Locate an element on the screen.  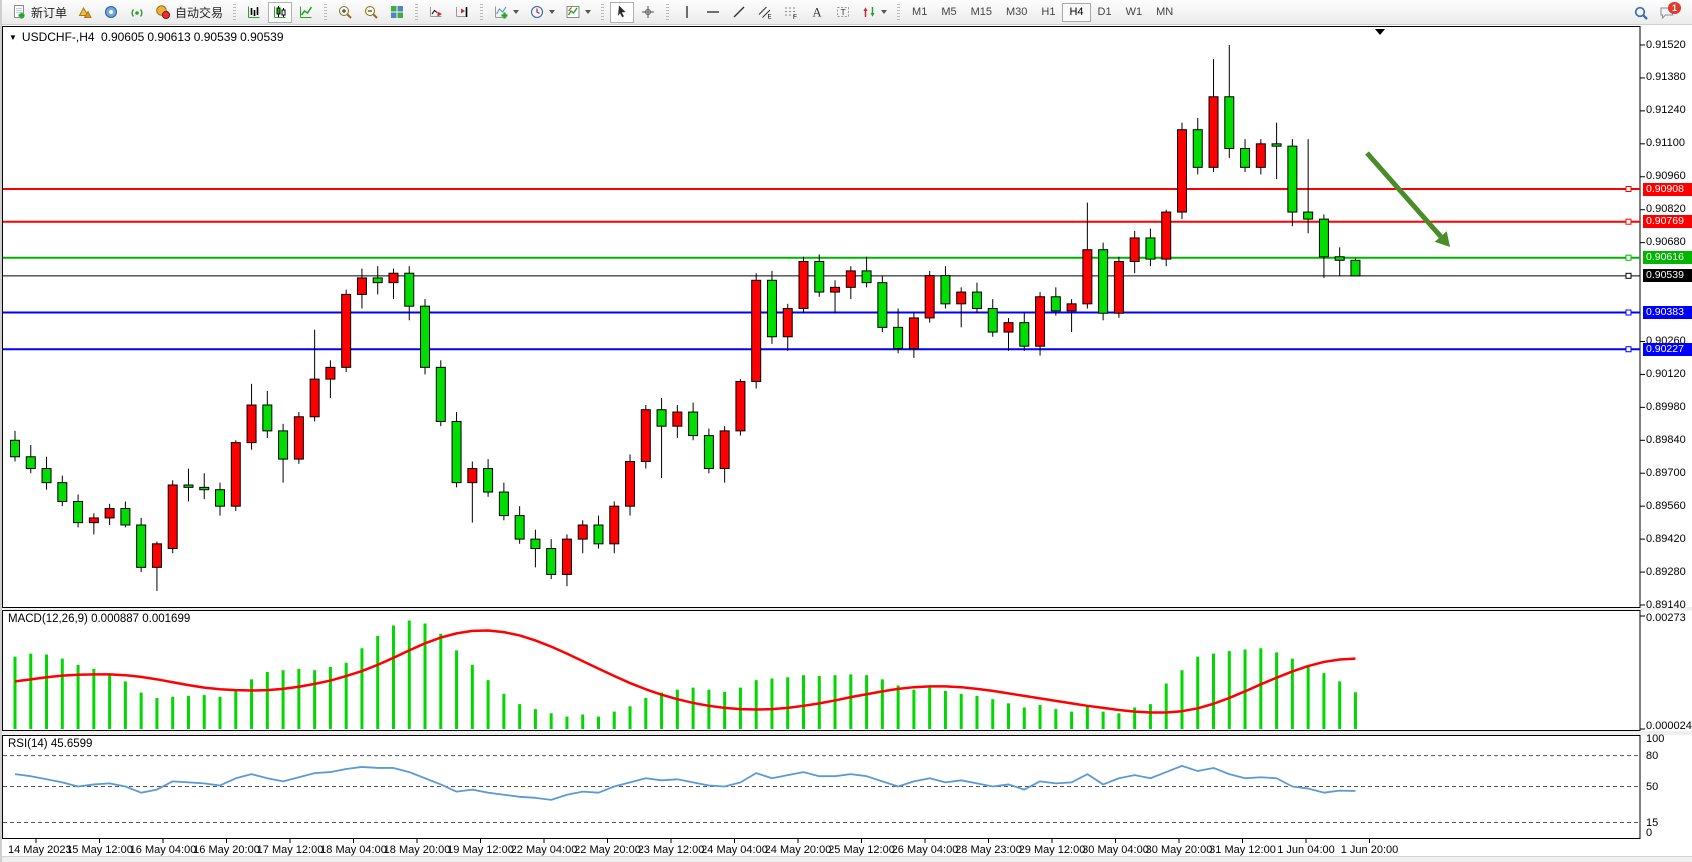
price-tick-label: 0.89840 is located at coordinates (1666, 439).